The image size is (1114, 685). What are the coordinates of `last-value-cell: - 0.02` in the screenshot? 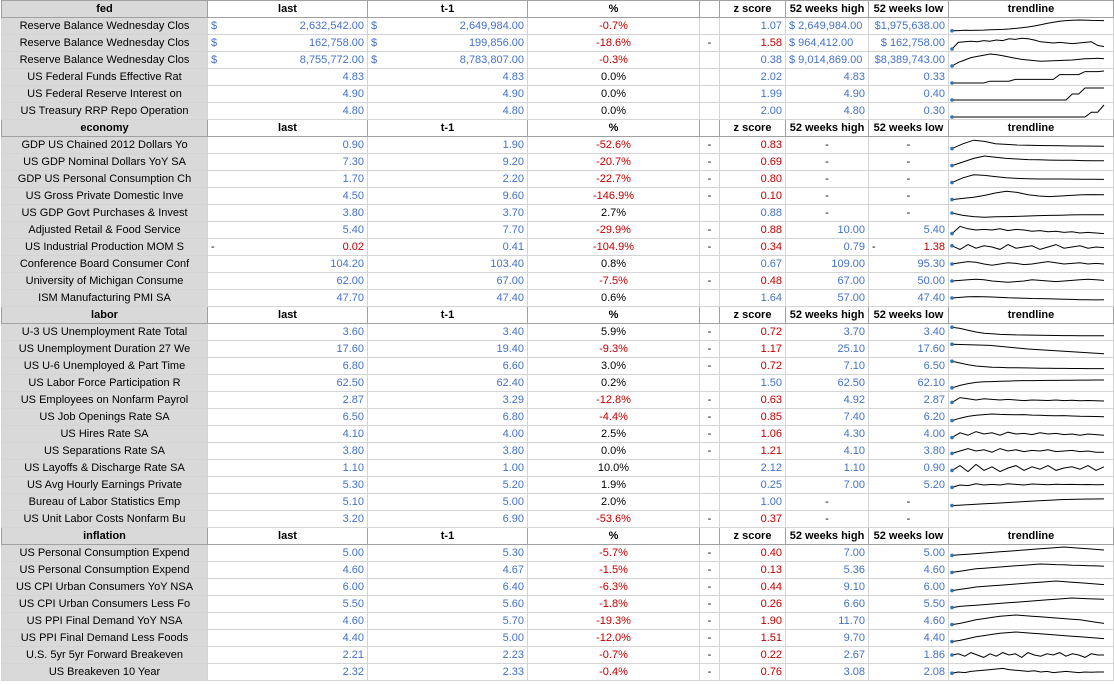 It's located at (287, 247).